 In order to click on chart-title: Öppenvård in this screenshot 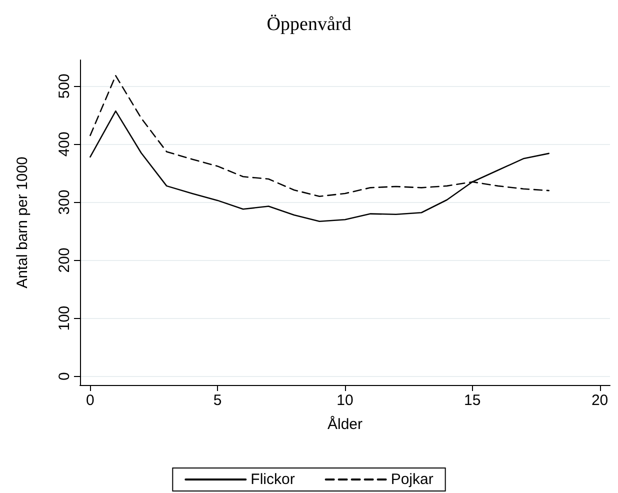, I will do `click(309, 24)`.